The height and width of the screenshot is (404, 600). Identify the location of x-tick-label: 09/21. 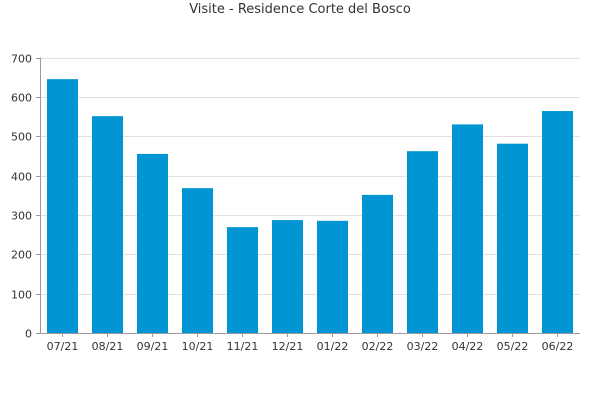
(153, 346).